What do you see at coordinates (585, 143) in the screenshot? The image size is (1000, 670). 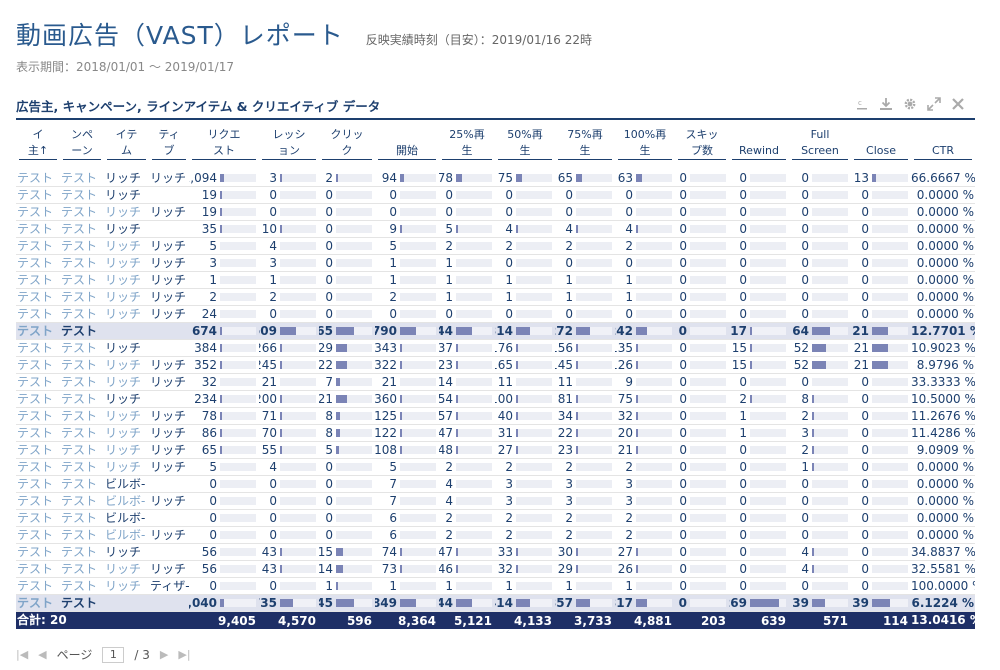 I see `column-header: 75%再 生` at bounding box center [585, 143].